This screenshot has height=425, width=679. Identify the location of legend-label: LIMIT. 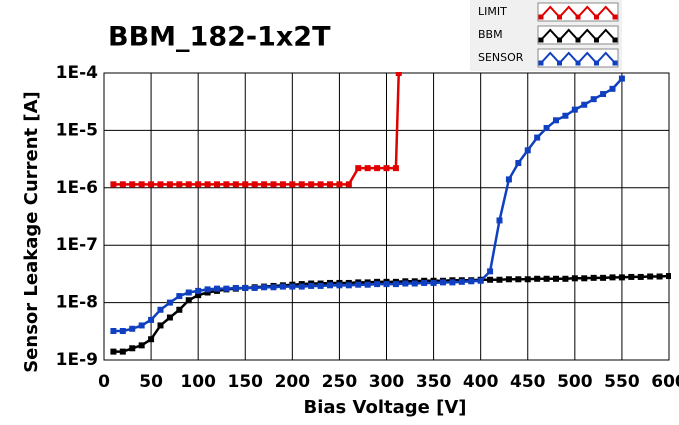
(492, 11).